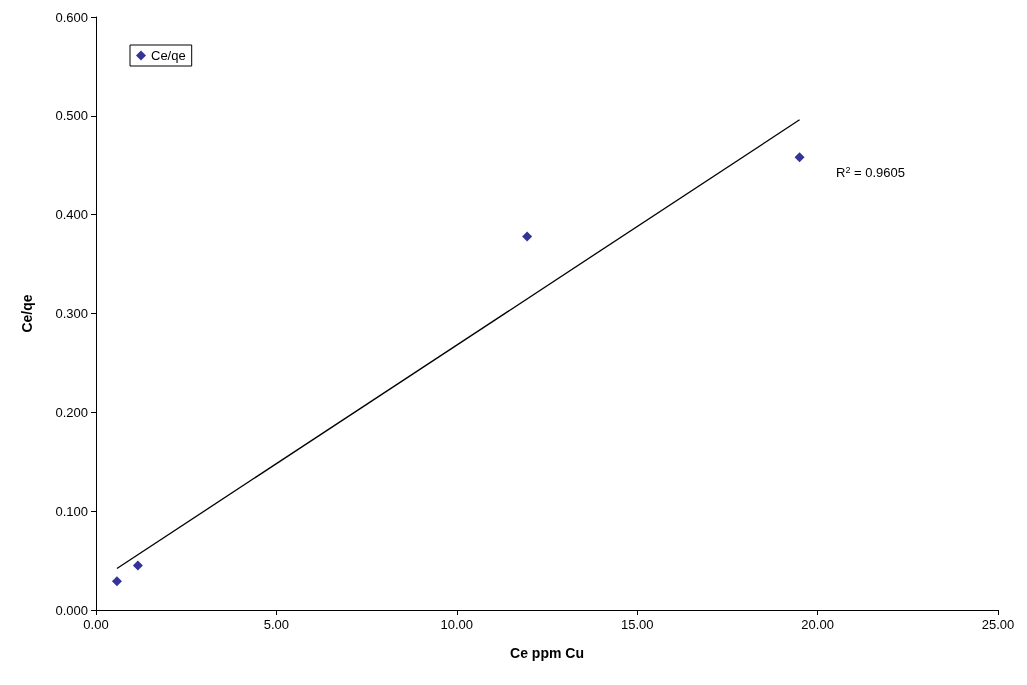 The height and width of the screenshot is (685, 1027). What do you see at coordinates (71, 17) in the screenshot?
I see `y-tick-label: 0.600` at bounding box center [71, 17].